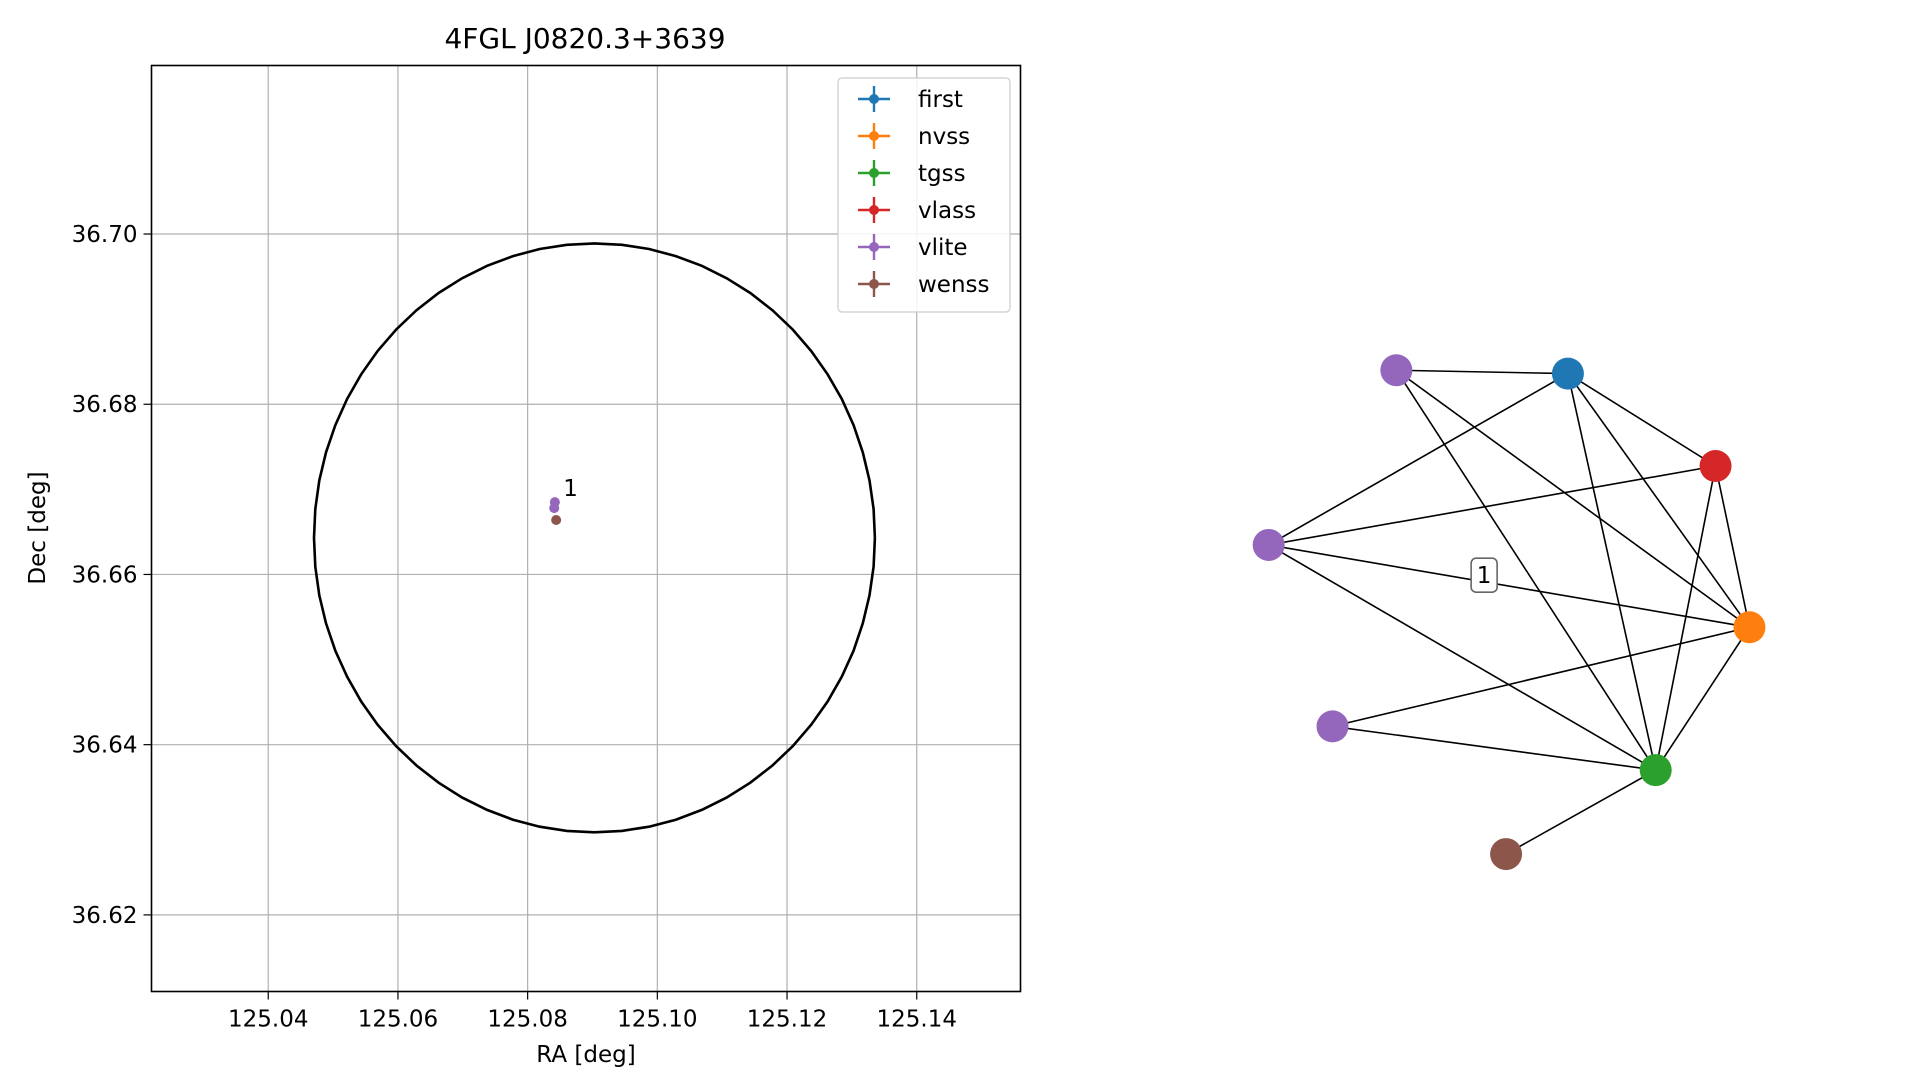 The height and width of the screenshot is (1080, 1919). I want to click on x-tick-label: 125.14, so click(916, 1020).